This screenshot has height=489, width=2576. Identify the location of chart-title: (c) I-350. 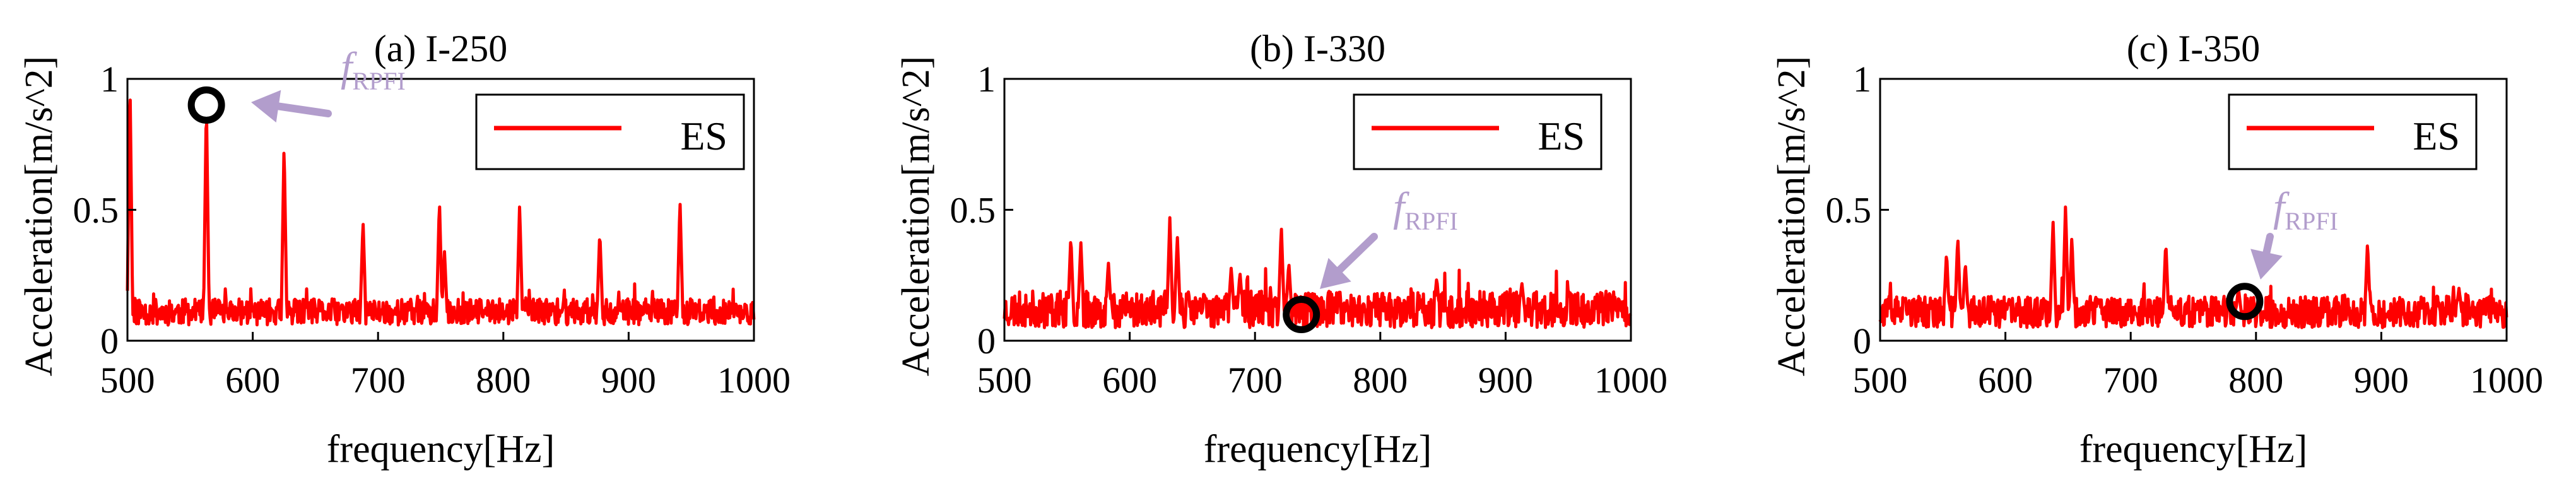
(2194, 49).